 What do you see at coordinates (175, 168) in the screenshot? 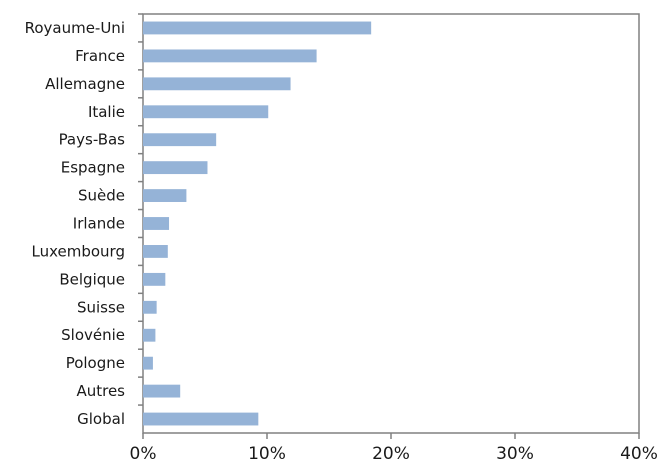
I see `bar-espagne` at bounding box center [175, 168].